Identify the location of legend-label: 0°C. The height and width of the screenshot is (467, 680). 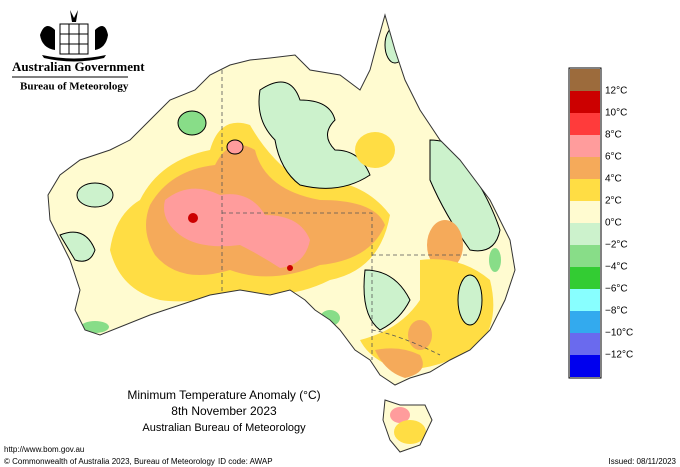
(613, 223).